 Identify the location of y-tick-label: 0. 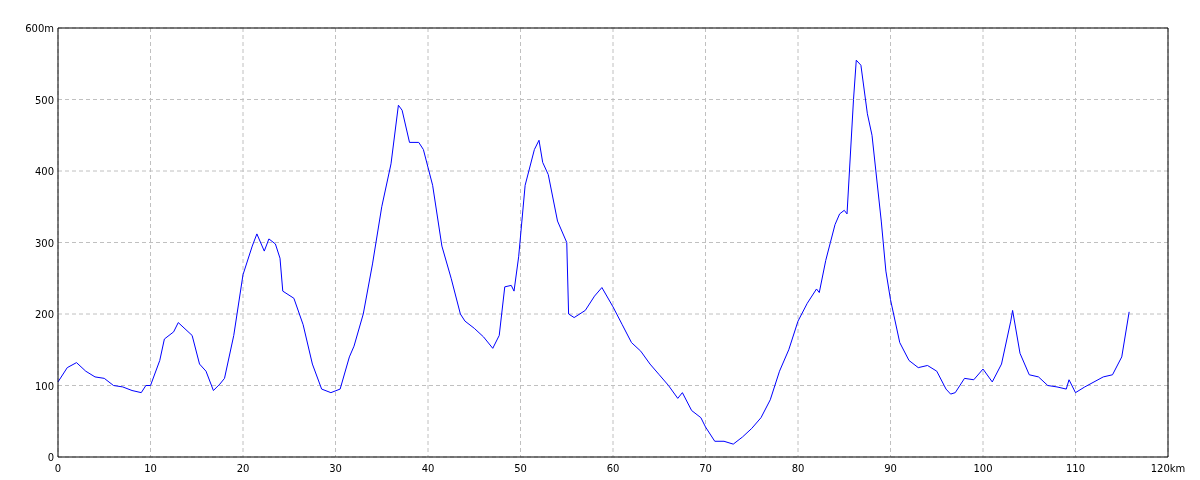
(50, 457).